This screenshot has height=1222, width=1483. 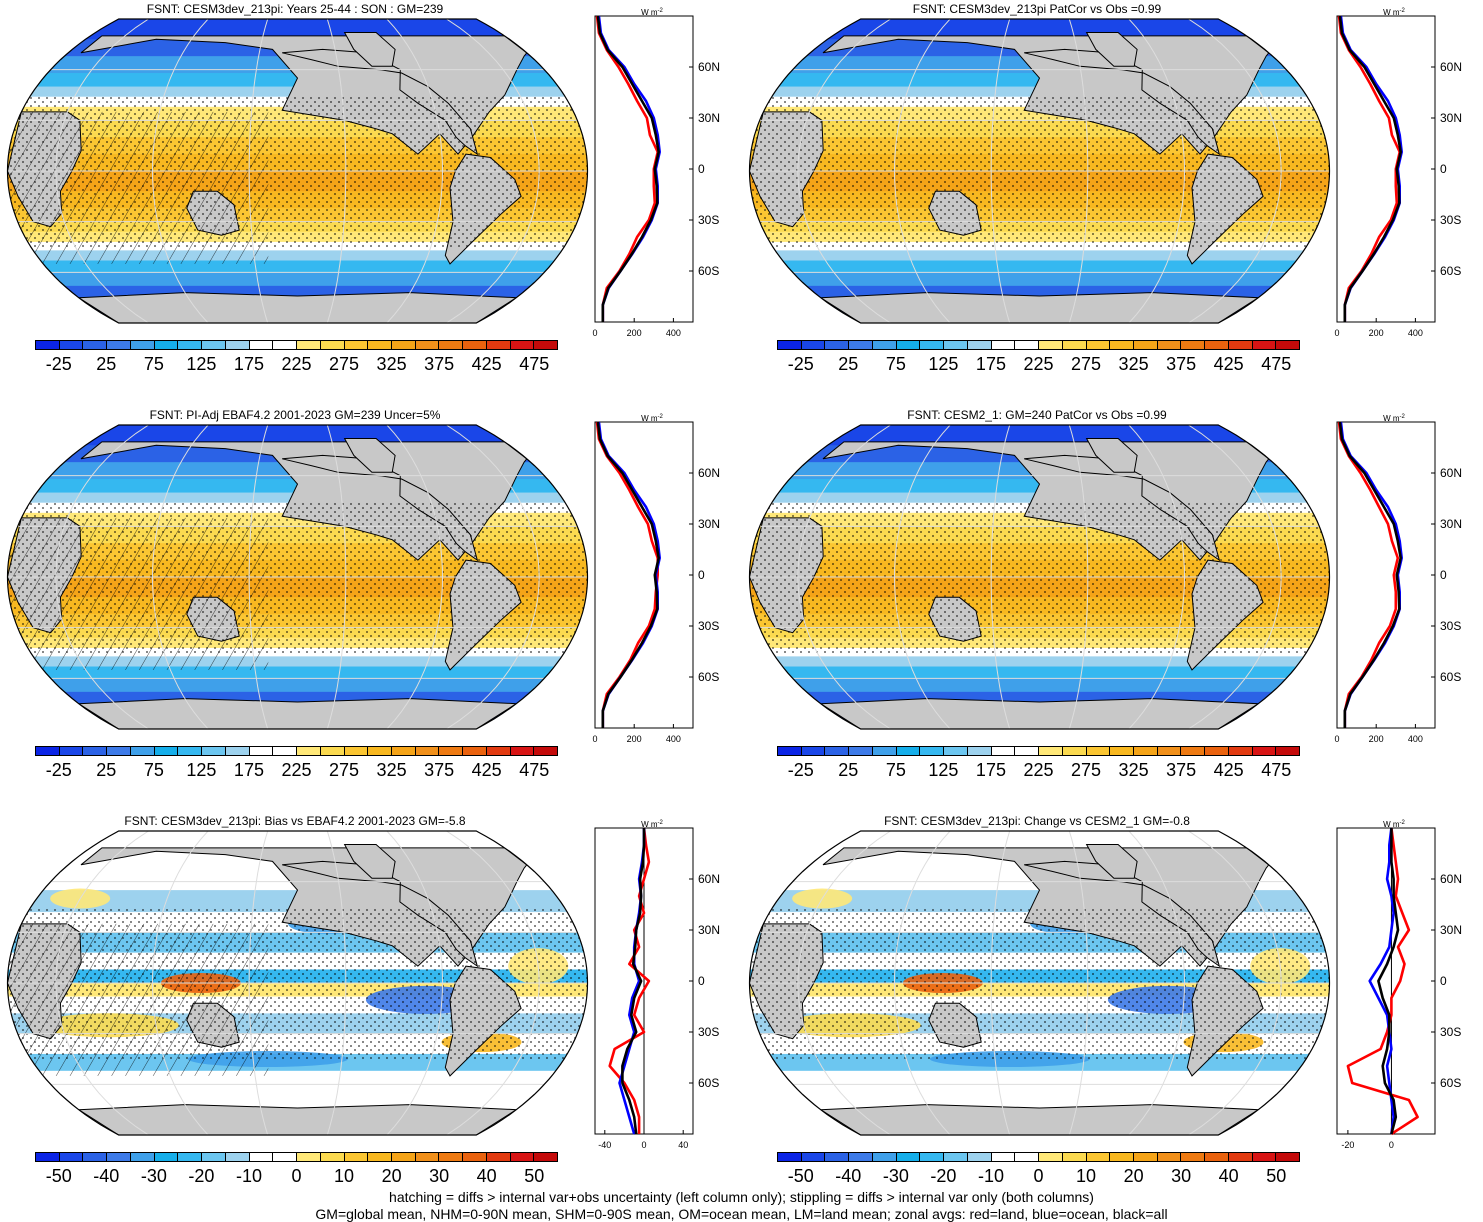 I want to click on colorbar-labels: -25 25 75 125 175 225 275 325 375 425 475, so click(x=1038, y=365).